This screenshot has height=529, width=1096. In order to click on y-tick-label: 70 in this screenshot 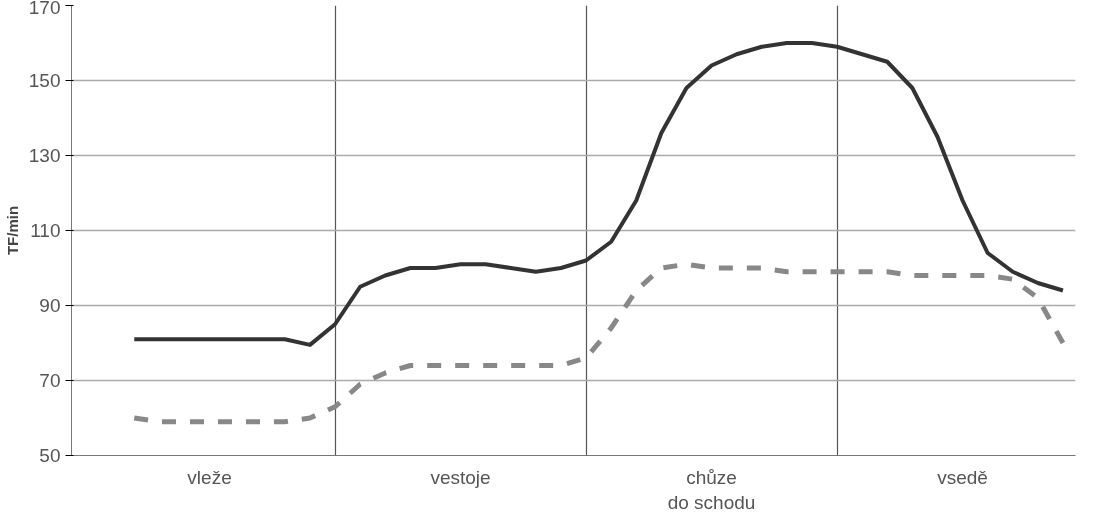, I will do `click(50, 380)`.